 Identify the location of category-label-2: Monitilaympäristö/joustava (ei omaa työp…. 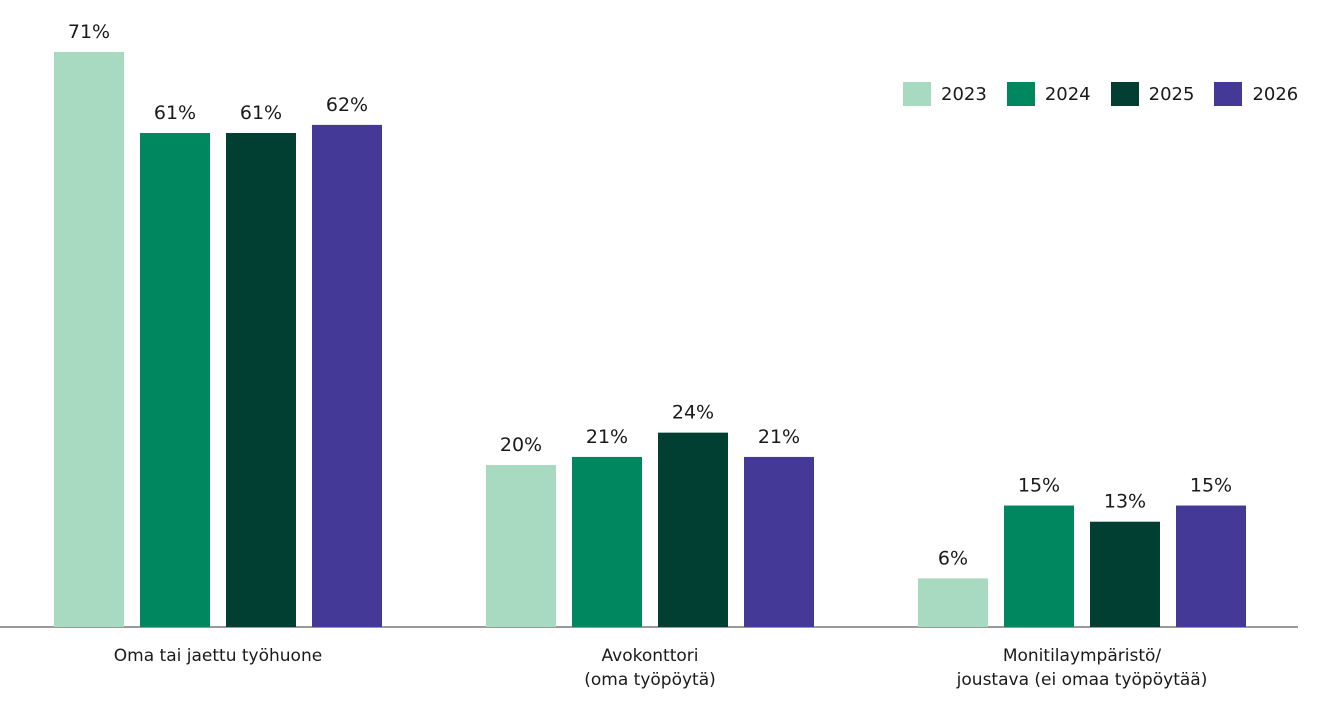
(1082, 668).